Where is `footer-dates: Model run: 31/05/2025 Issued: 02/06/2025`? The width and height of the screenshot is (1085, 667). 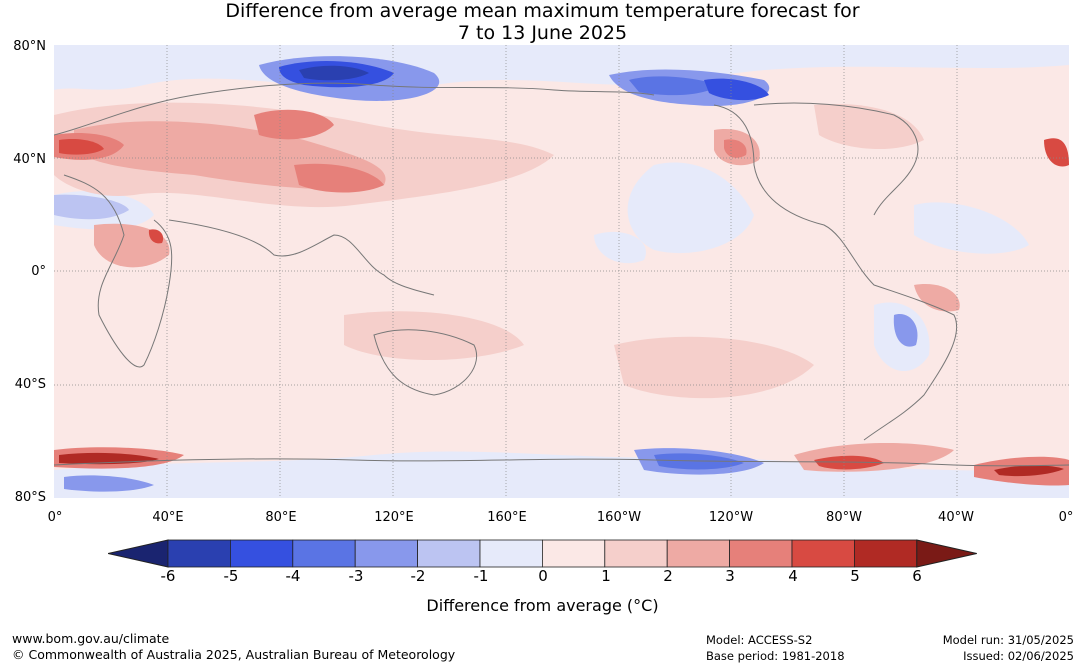
footer-dates: Model run: 31/05/2025 Issued: 02/06/2025 is located at coordinates (1008, 648).